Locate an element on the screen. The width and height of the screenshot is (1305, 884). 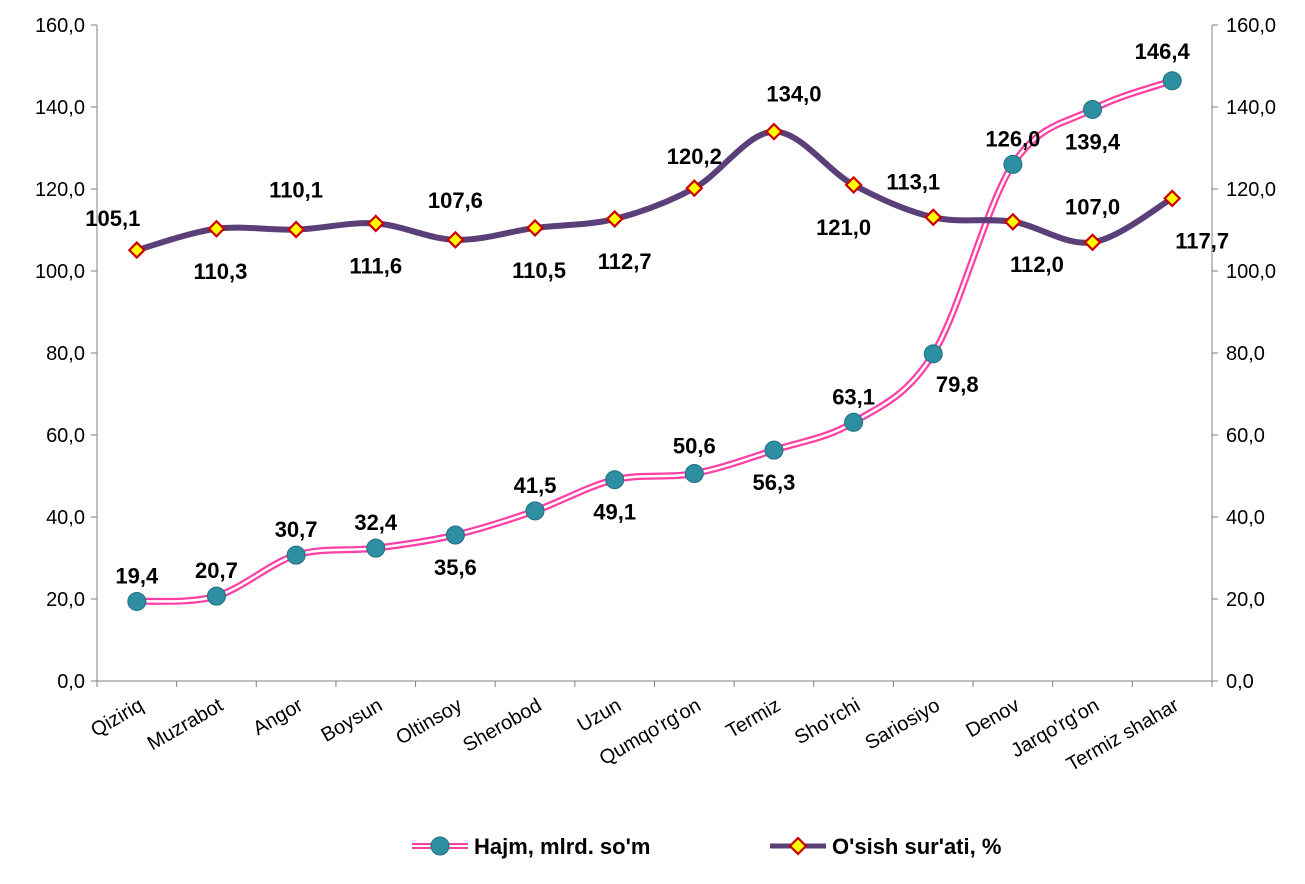
legend-osish-label: O'sish sur'ati, % is located at coordinates (916, 846).